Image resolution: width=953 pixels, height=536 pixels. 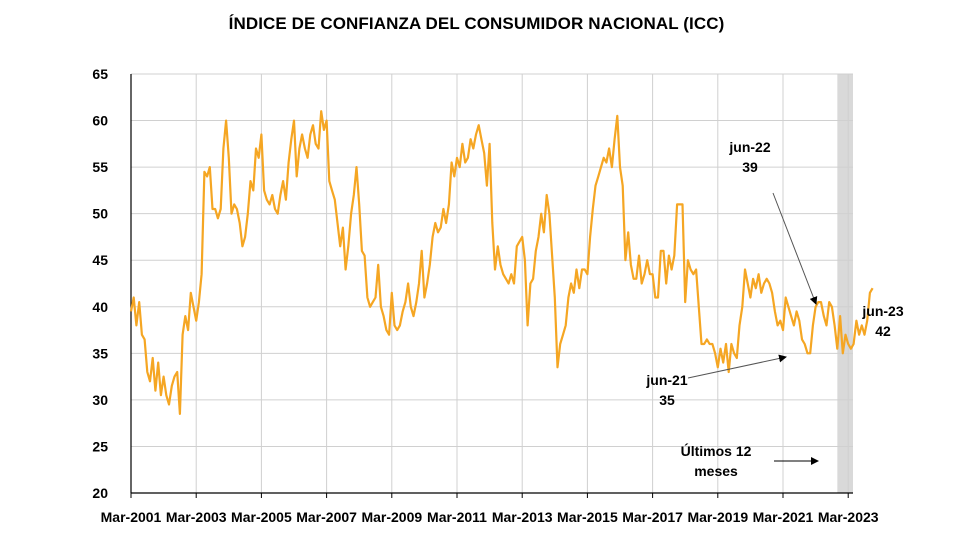 What do you see at coordinates (100, 446) in the screenshot?
I see `y-tick-label: 25` at bounding box center [100, 446].